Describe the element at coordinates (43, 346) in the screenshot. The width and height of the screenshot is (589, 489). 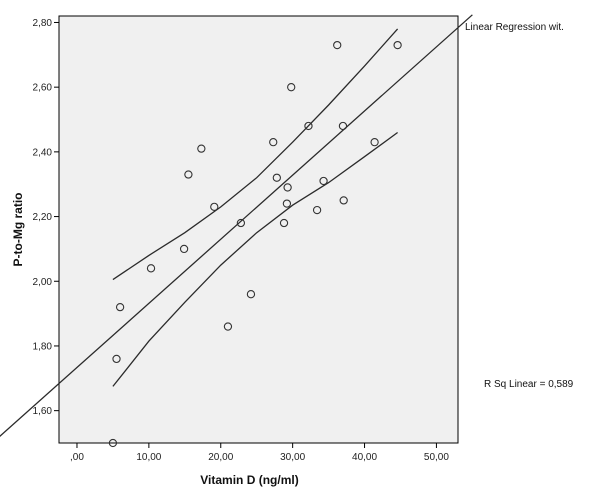
I see `y-tick-label: 1,80` at that location.